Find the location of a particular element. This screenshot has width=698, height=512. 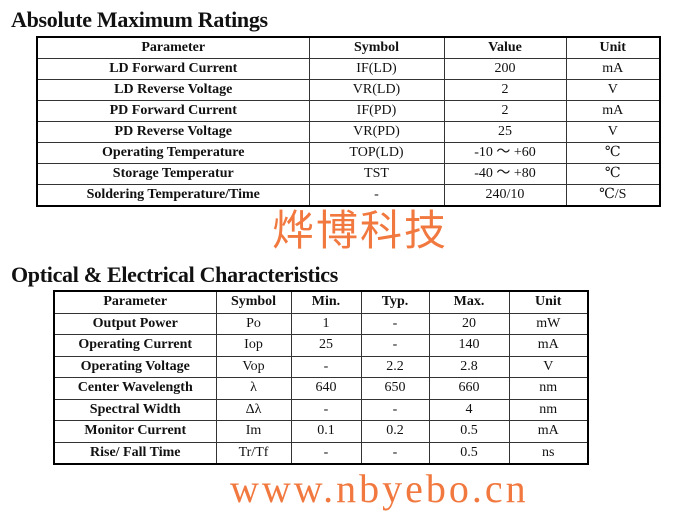

table-row: Operating Voltage Vop -2.2 2.8 V is located at coordinates (321, 366).